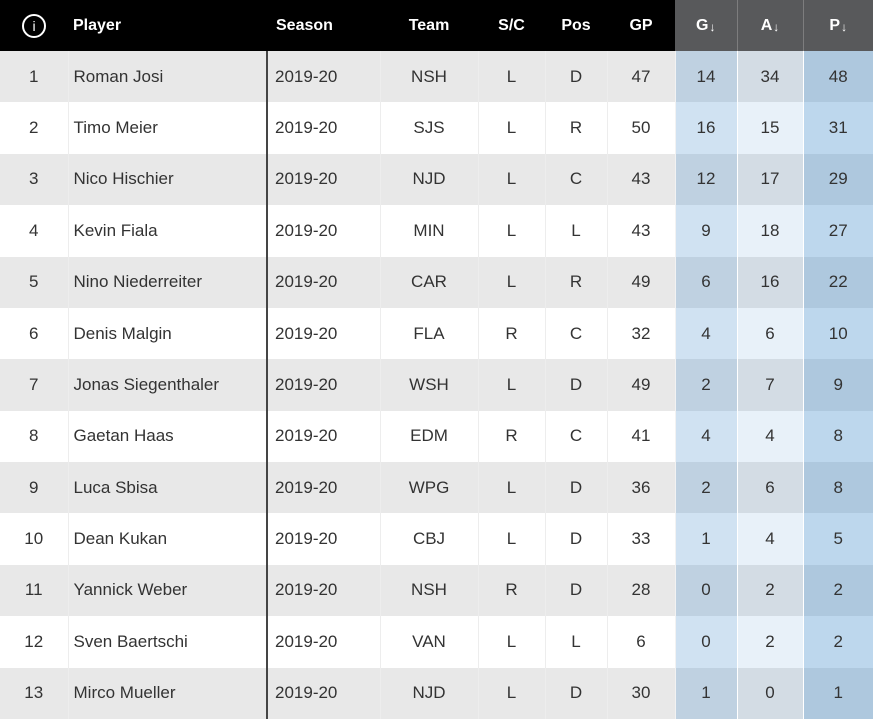 This screenshot has height=723, width=873. What do you see at coordinates (641, 25) in the screenshot?
I see `header-gp: GP` at bounding box center [641, 25].